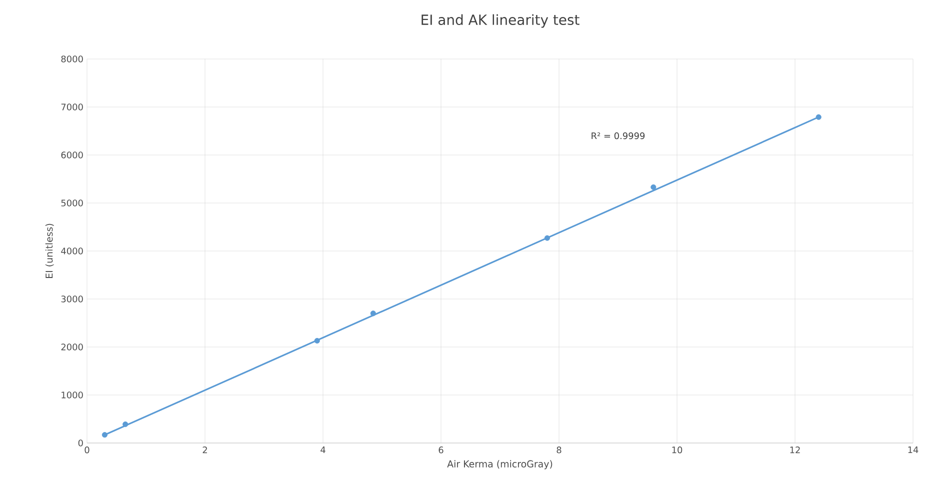  What do you see at coordinates (559, 450) in the screenshot?
I see `x-tick-label: 8` at bounding box center [559, 450].